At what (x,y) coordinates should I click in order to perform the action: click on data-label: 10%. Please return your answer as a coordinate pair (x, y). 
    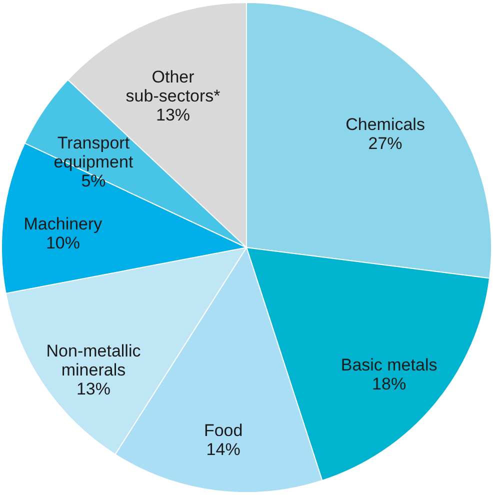
    Looking at the image, I should click on (63, 242).